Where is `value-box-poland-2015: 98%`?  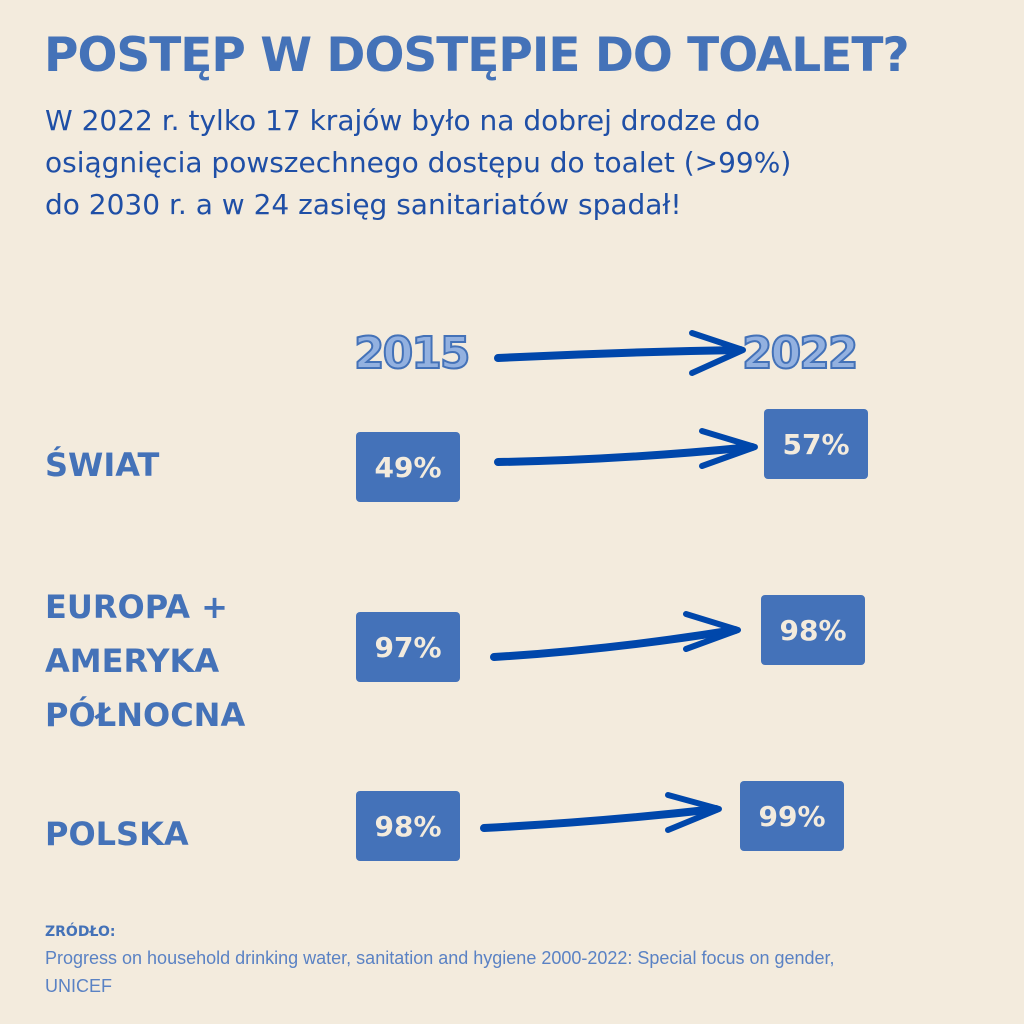 value-box-poland-2015: 98% is located at coordinates (408, 826).